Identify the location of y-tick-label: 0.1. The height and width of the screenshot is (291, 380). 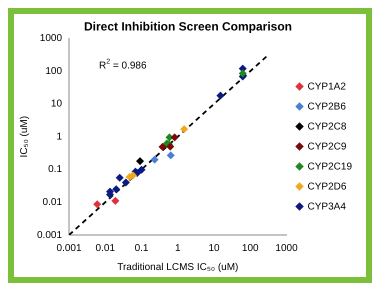
(55, 170).